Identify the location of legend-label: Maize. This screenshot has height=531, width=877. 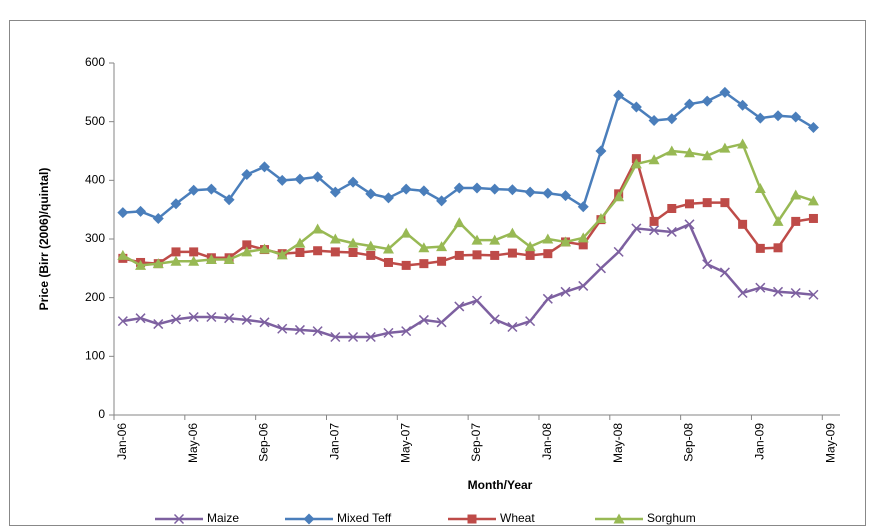
(223, 518).